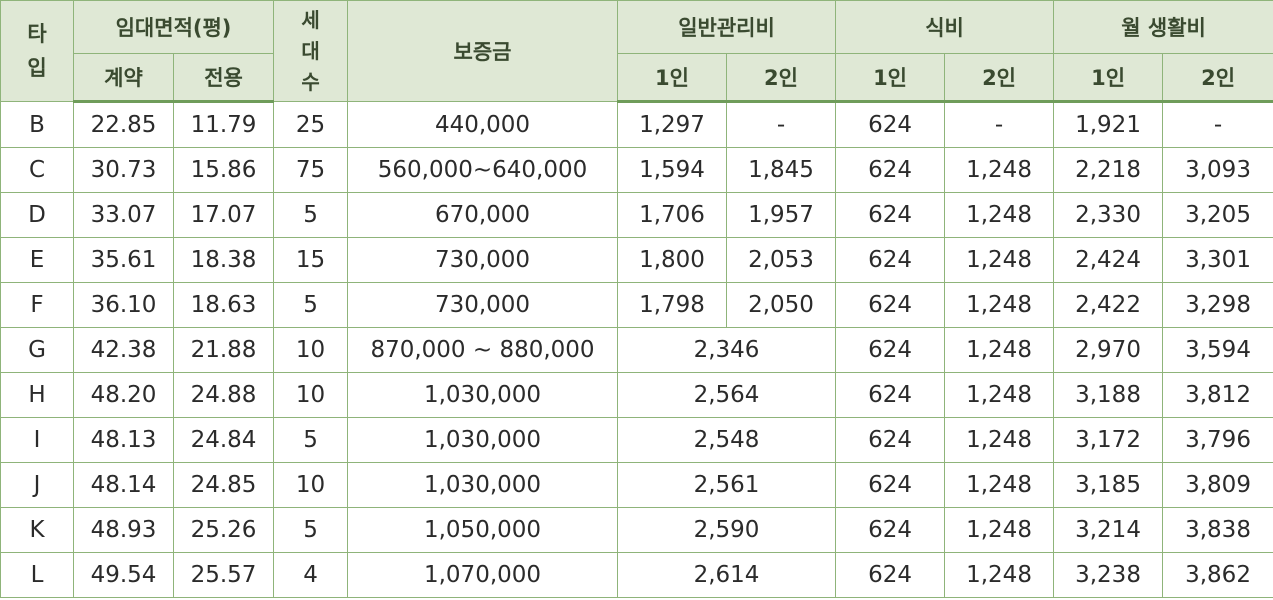 The width and height of the screenshot is (1273, 600). What do you see at coordinates (223, 485) in the screenshot?
I see `cell-area-exclusive: 24.85` at bounding box center [223, 485].